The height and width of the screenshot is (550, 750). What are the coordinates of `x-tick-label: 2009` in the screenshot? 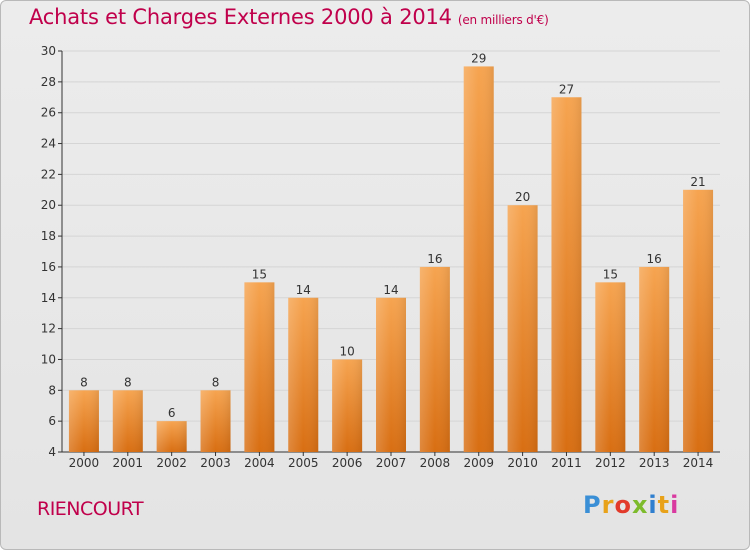 It's located at (478, 463).